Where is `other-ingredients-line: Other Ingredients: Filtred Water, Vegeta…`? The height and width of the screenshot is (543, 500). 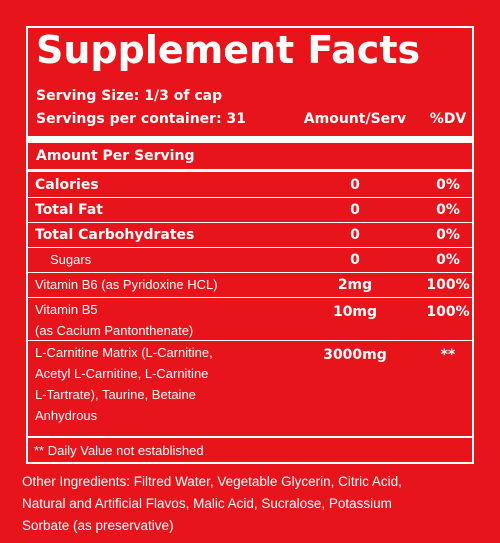 other-ingredients-line: Other Ingredients: Filtred Water, Vegeta… is located at coordinates (212, 481).